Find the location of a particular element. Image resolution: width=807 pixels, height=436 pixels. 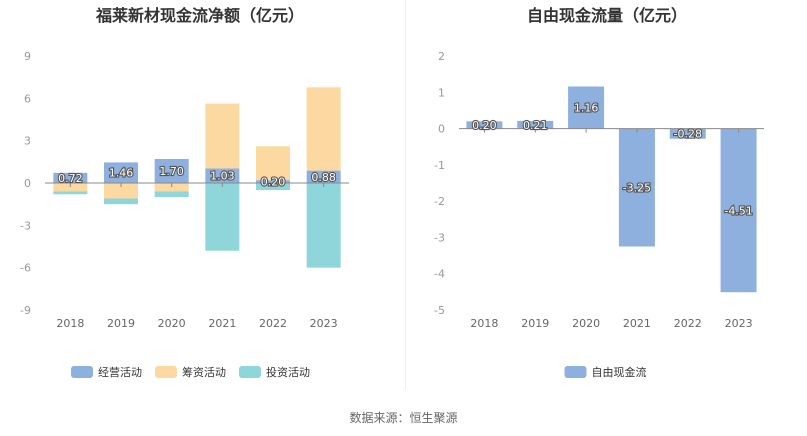

bar-series-1-2022 is located at coordinates (273, 163).